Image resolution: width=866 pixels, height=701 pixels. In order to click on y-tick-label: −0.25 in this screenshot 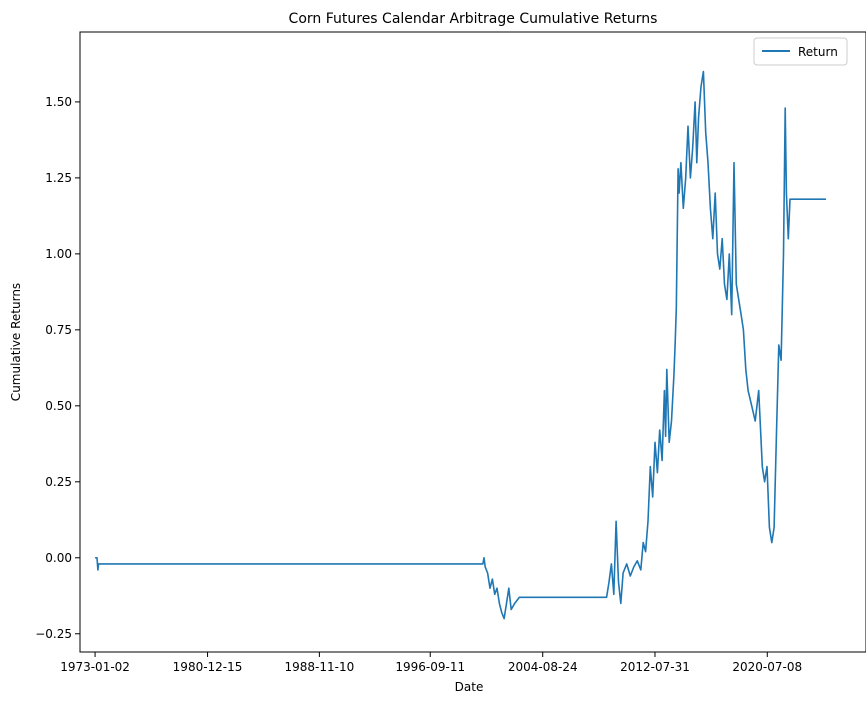, I will do `click(53, 634)`.